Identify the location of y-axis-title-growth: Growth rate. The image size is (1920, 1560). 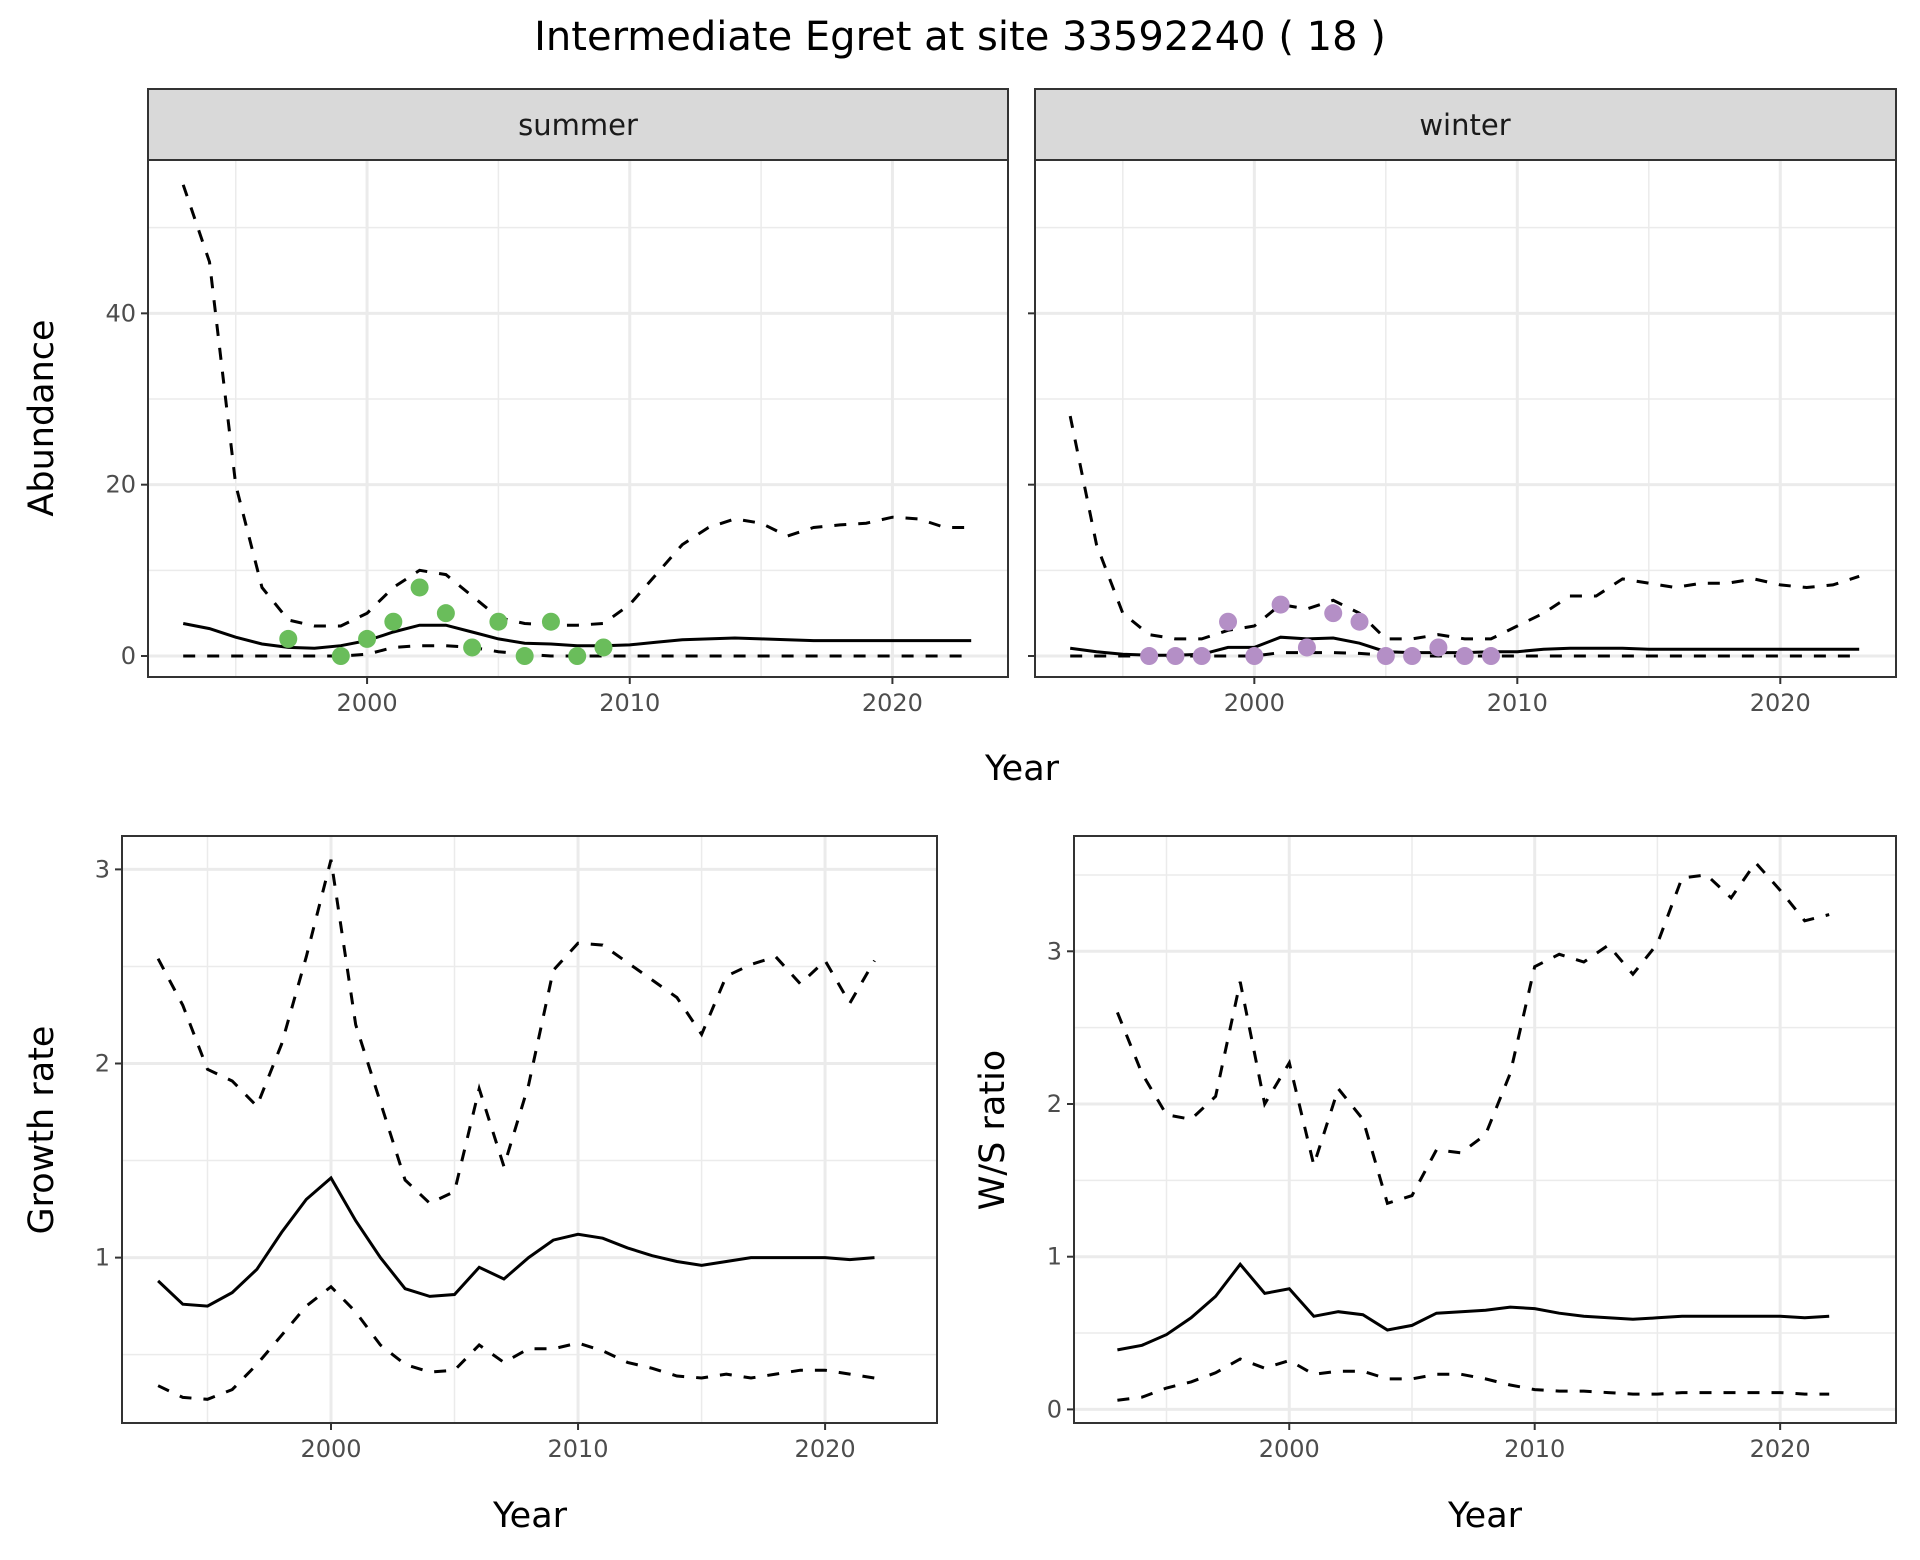
(42, 1130).